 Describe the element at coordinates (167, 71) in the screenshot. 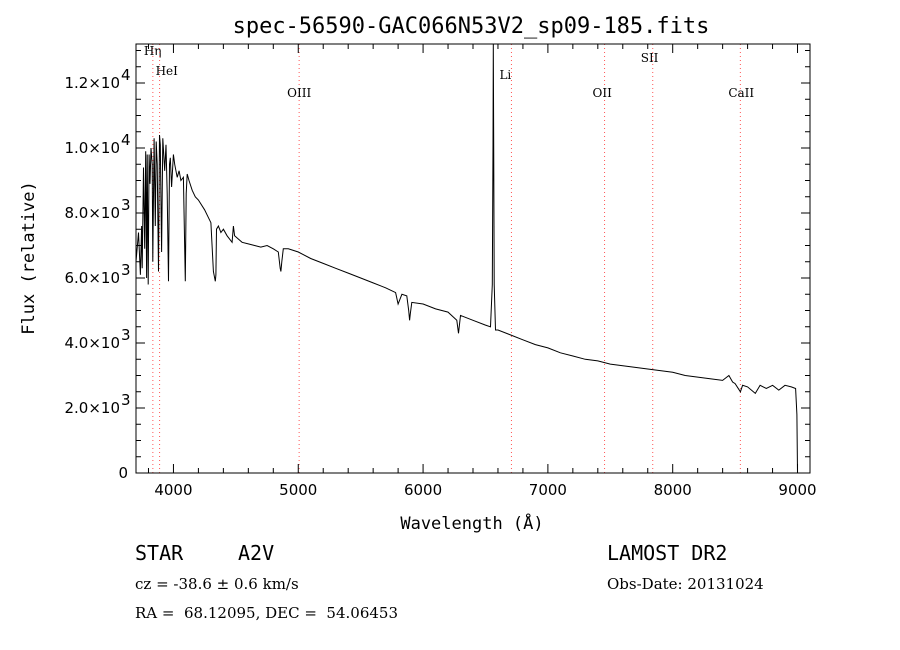

I see `annotation-label: HeI` at that location.